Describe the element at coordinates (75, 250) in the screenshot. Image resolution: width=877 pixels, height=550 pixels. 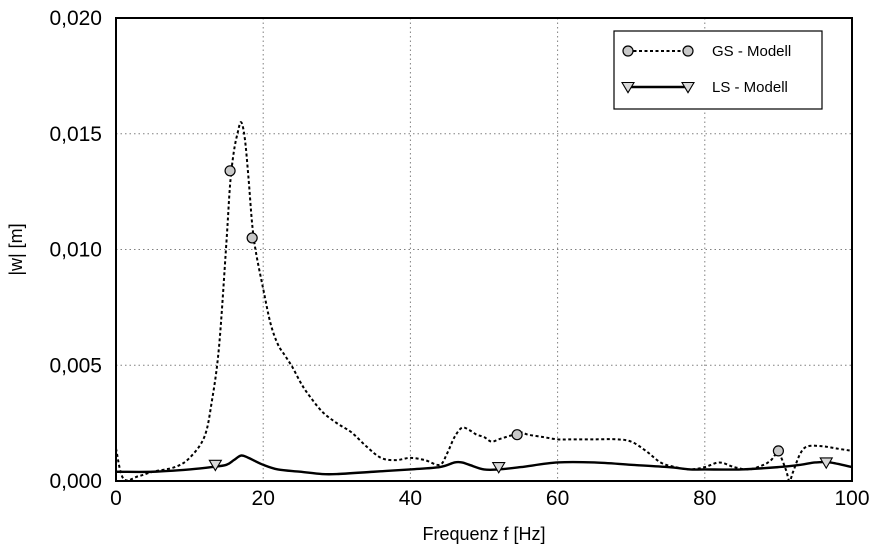
I see `y-tick-label: 0,010` at that location.